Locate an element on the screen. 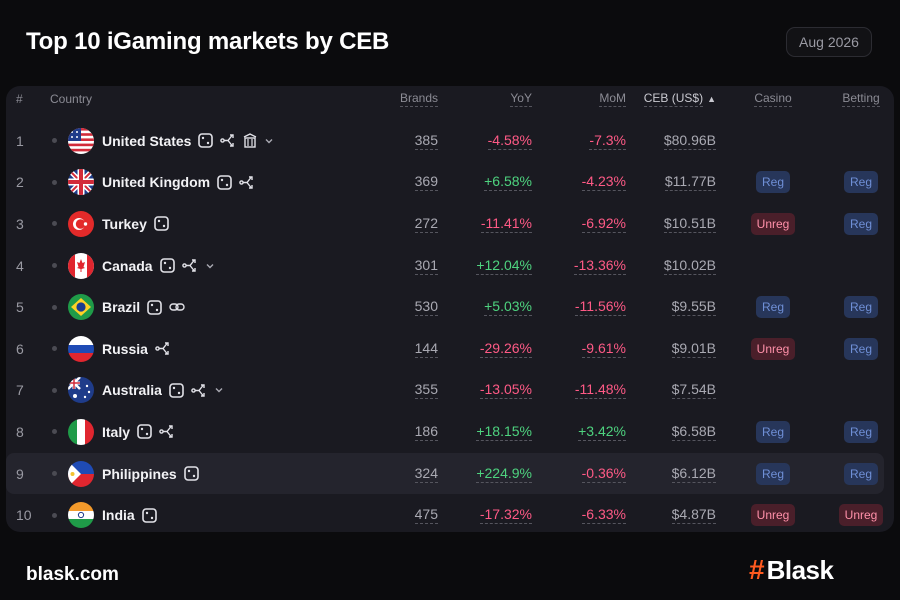  country-name: Russia is located at coordinates (125, 348).